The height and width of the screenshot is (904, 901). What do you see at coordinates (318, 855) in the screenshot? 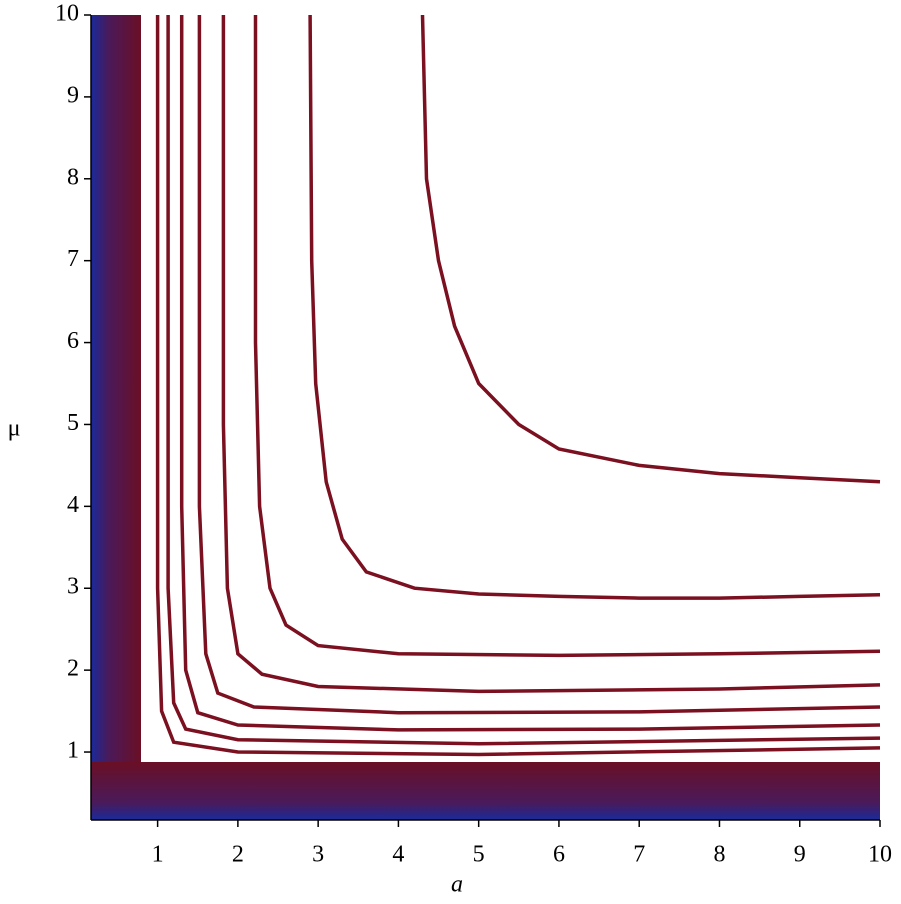
I see `x-tick-label: 3` at bounding box center [318, 855].